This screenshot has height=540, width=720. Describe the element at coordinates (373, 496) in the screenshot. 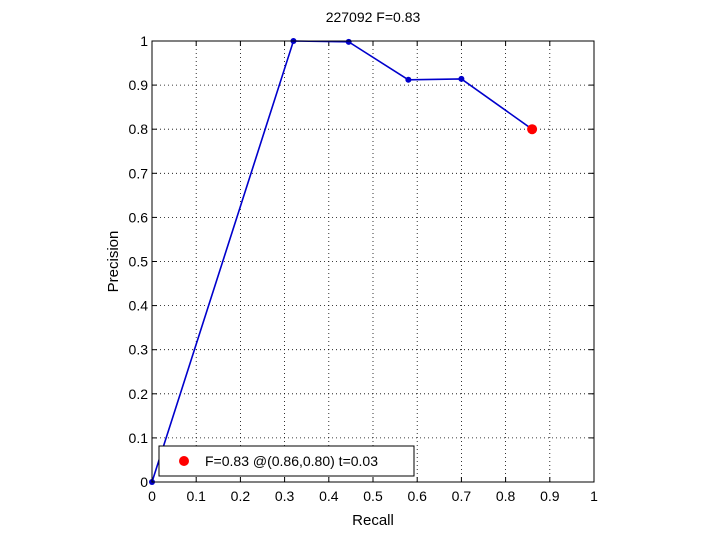

I see `x-tick-label: 0.5` at that location.